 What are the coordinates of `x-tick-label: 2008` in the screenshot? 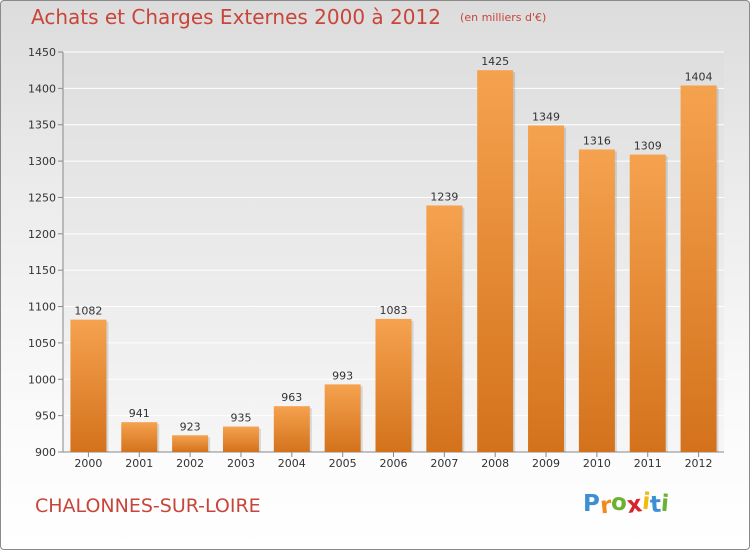 It's located at (495, 463).